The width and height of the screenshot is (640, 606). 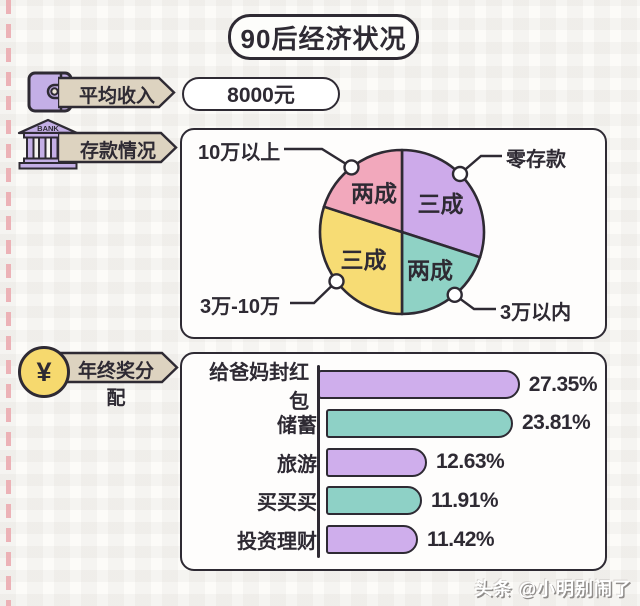 What do you see at coordinates (372, 539) in the screenshot?
I see `bar-investment` at bounding box center [372, 539].